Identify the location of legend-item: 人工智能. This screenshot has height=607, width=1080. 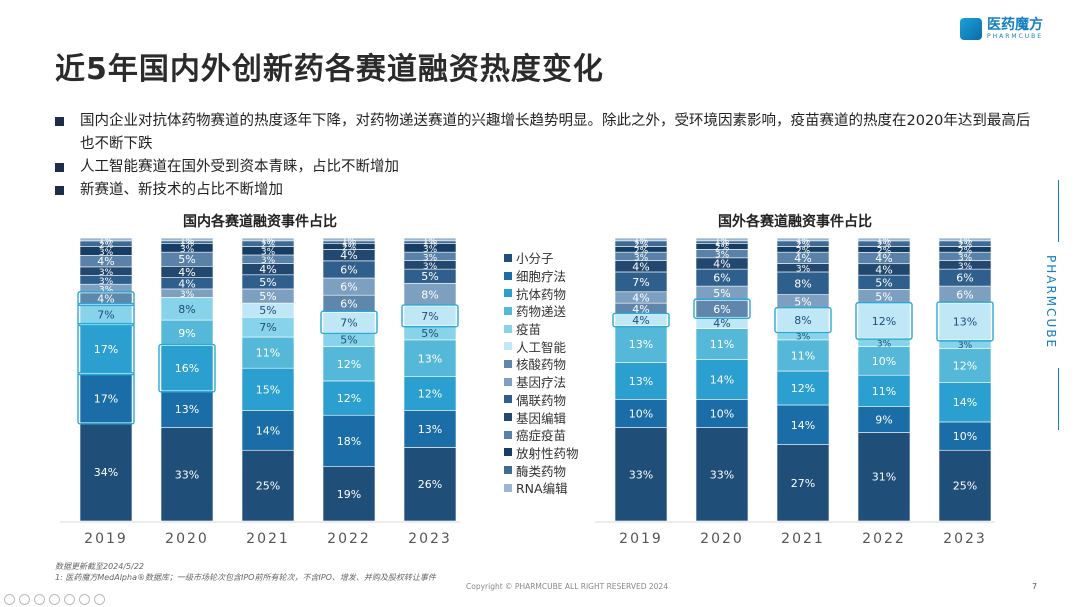
(541, 346).